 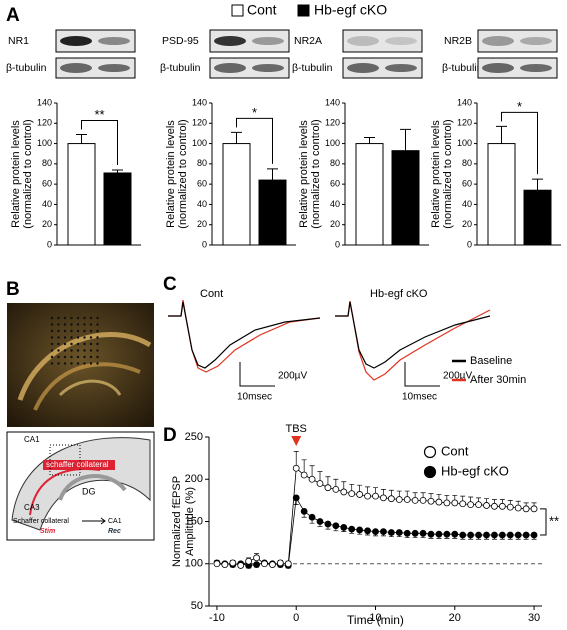 I want to click on y-tick-label: 150, so click(x=194, y=521).